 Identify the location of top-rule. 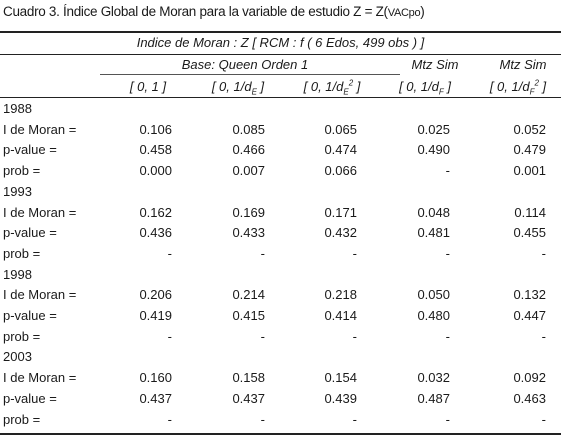
(280, 32).